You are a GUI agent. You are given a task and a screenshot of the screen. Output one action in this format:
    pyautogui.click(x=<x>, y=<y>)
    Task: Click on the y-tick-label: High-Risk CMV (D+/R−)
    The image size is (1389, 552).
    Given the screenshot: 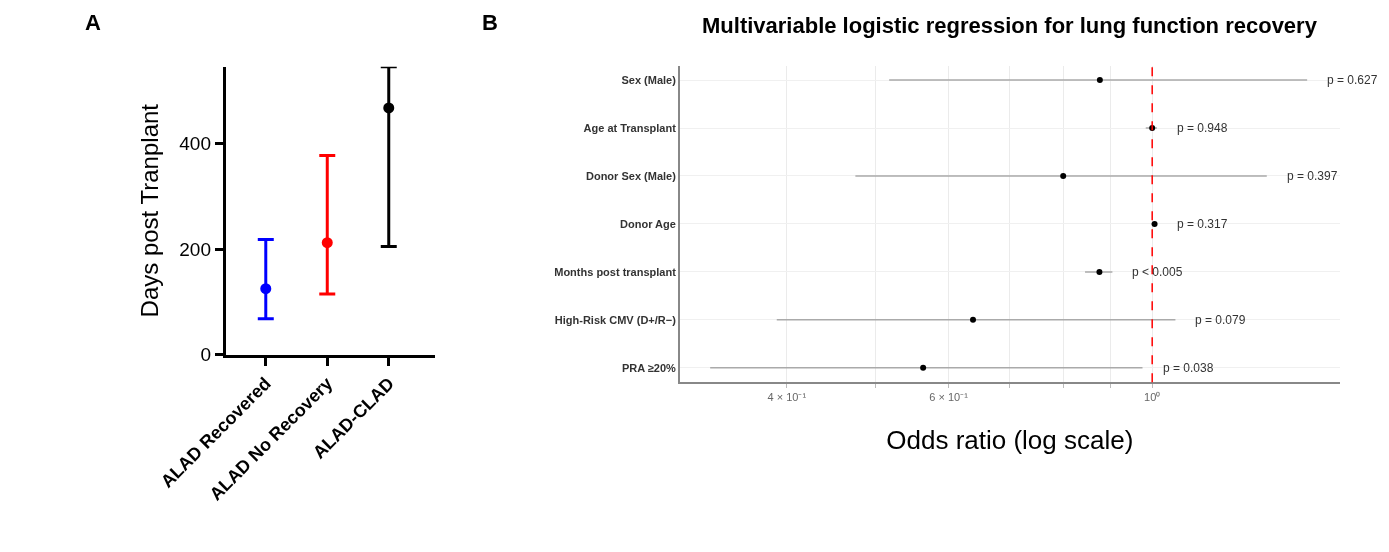 What is the action you would take?
    pyautogui.click(x=615, y=319)
    